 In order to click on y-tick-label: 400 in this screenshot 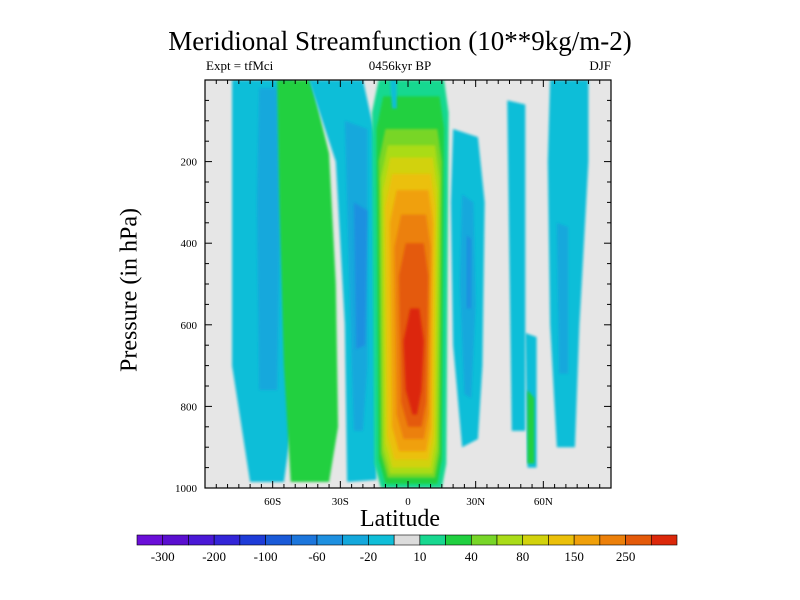, I will do `click(189, 244)`.